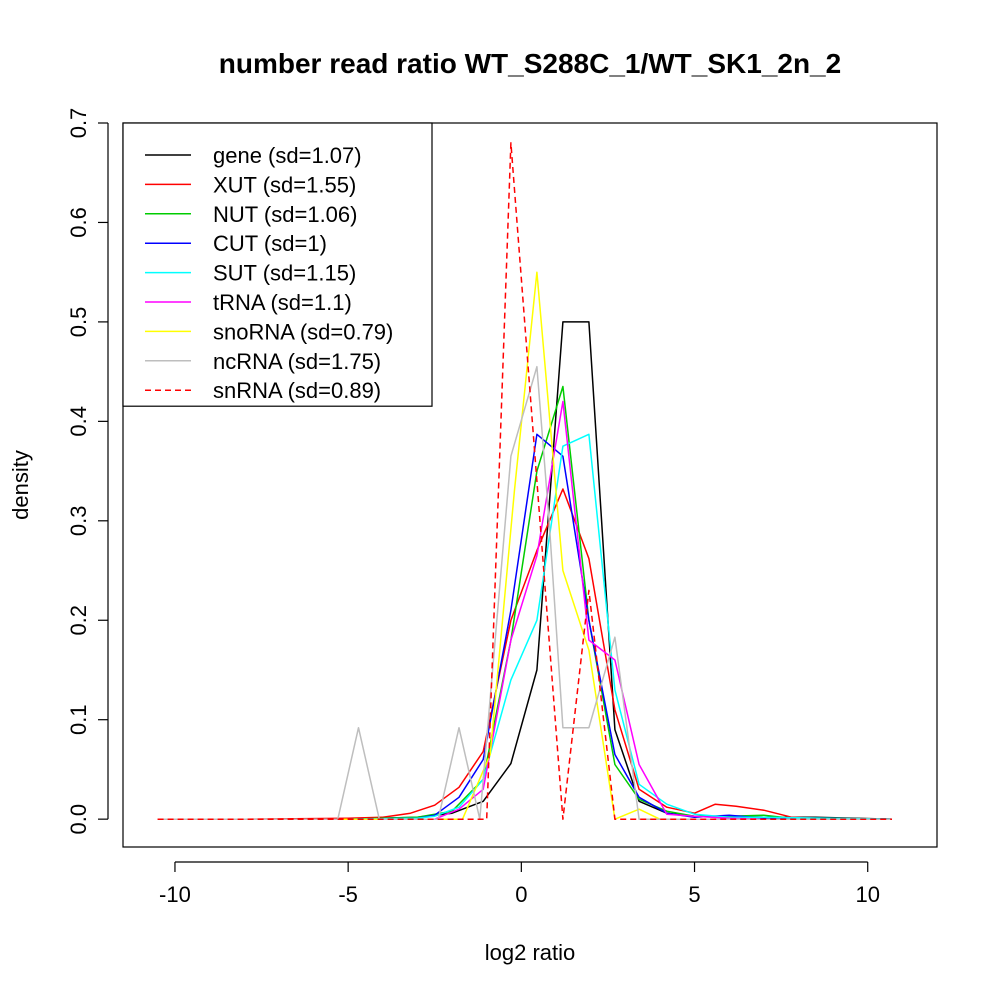 This screenshot has height=1000, width=1000. Describe the element at coordinates (530, 952) in the screenshot. I see `x-axis-label: log2 ratio` at that location.